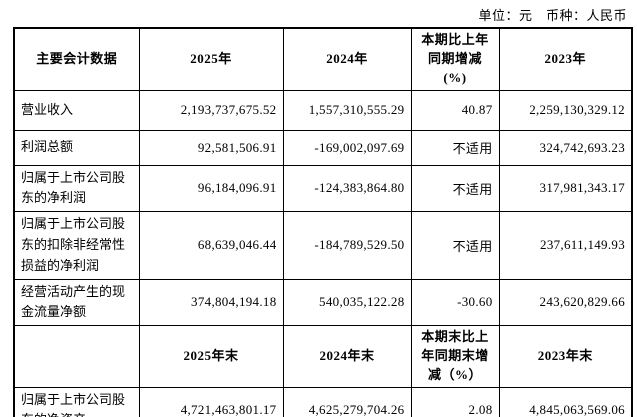 This screenshot has width=637, height=417. What do you see at coordinates (455, 356) in the screenshot?
I see `year-end-change-header: 本期末比上 年同期末增 减（%）` at bounding box center [455, 356].